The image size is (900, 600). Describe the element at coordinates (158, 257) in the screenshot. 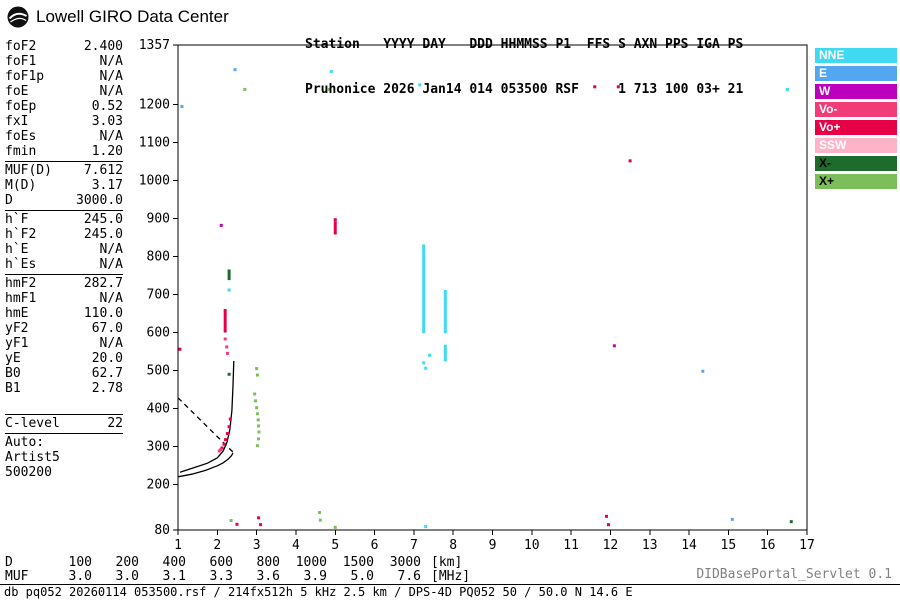

I see `y-tick-label: 800` at that location.